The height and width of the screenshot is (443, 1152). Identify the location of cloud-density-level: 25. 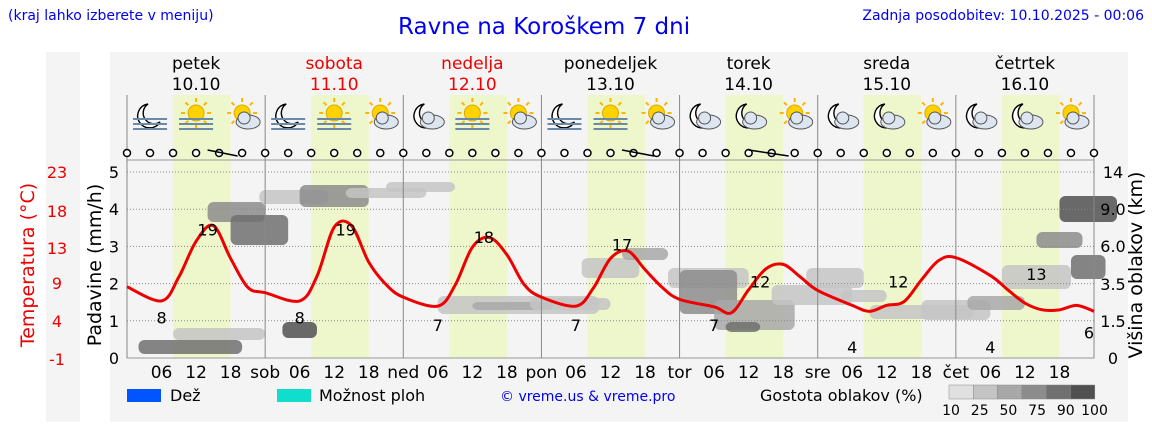
(980, 411).